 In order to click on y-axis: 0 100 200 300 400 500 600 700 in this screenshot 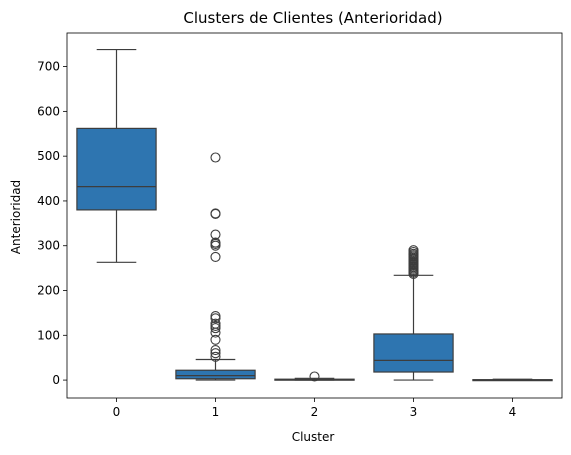, I will do `click(52, 223)`.